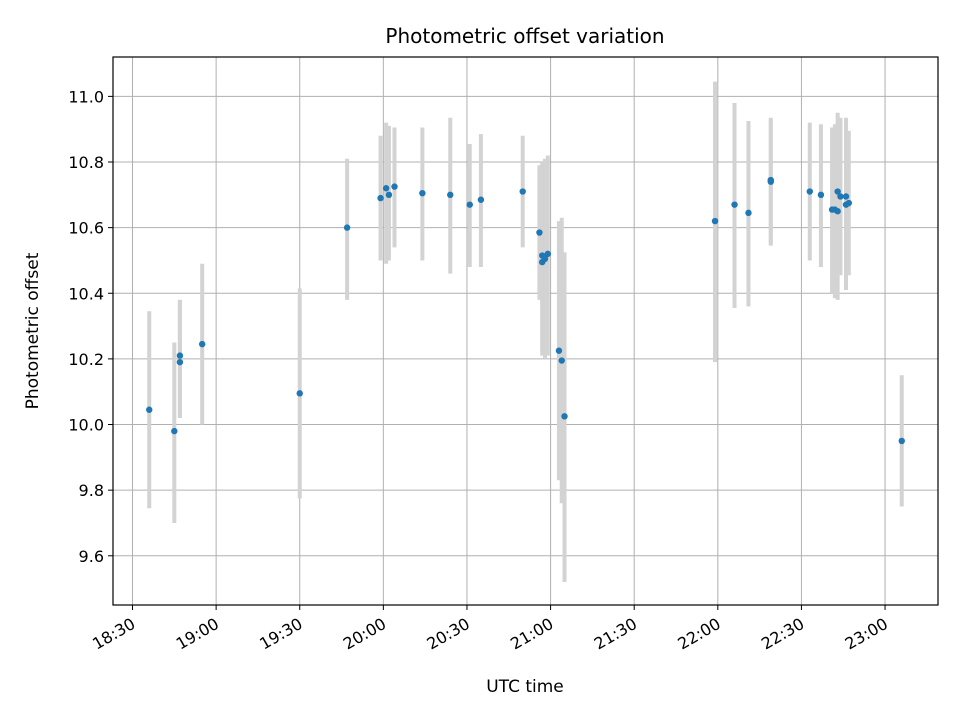 The image size is (960, 720). I want to click on x-axis-label: UTC time, so click(525, 687).